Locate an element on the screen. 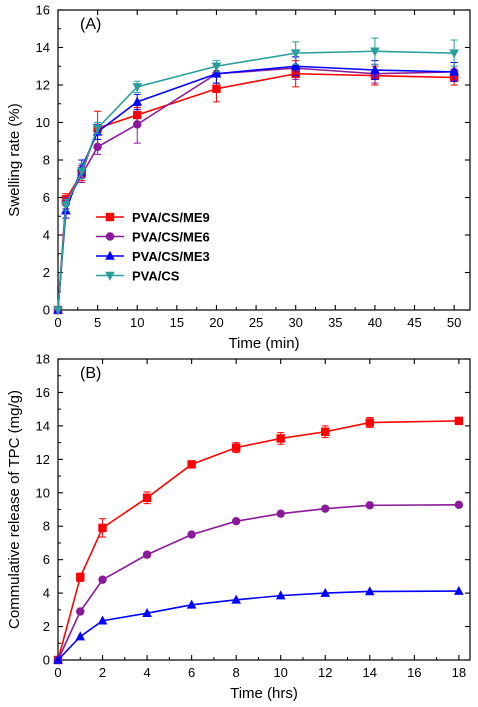 The width and height of the screenshot is (478, 707). x-tick-label: 12 is located at coordinates (325, 672).